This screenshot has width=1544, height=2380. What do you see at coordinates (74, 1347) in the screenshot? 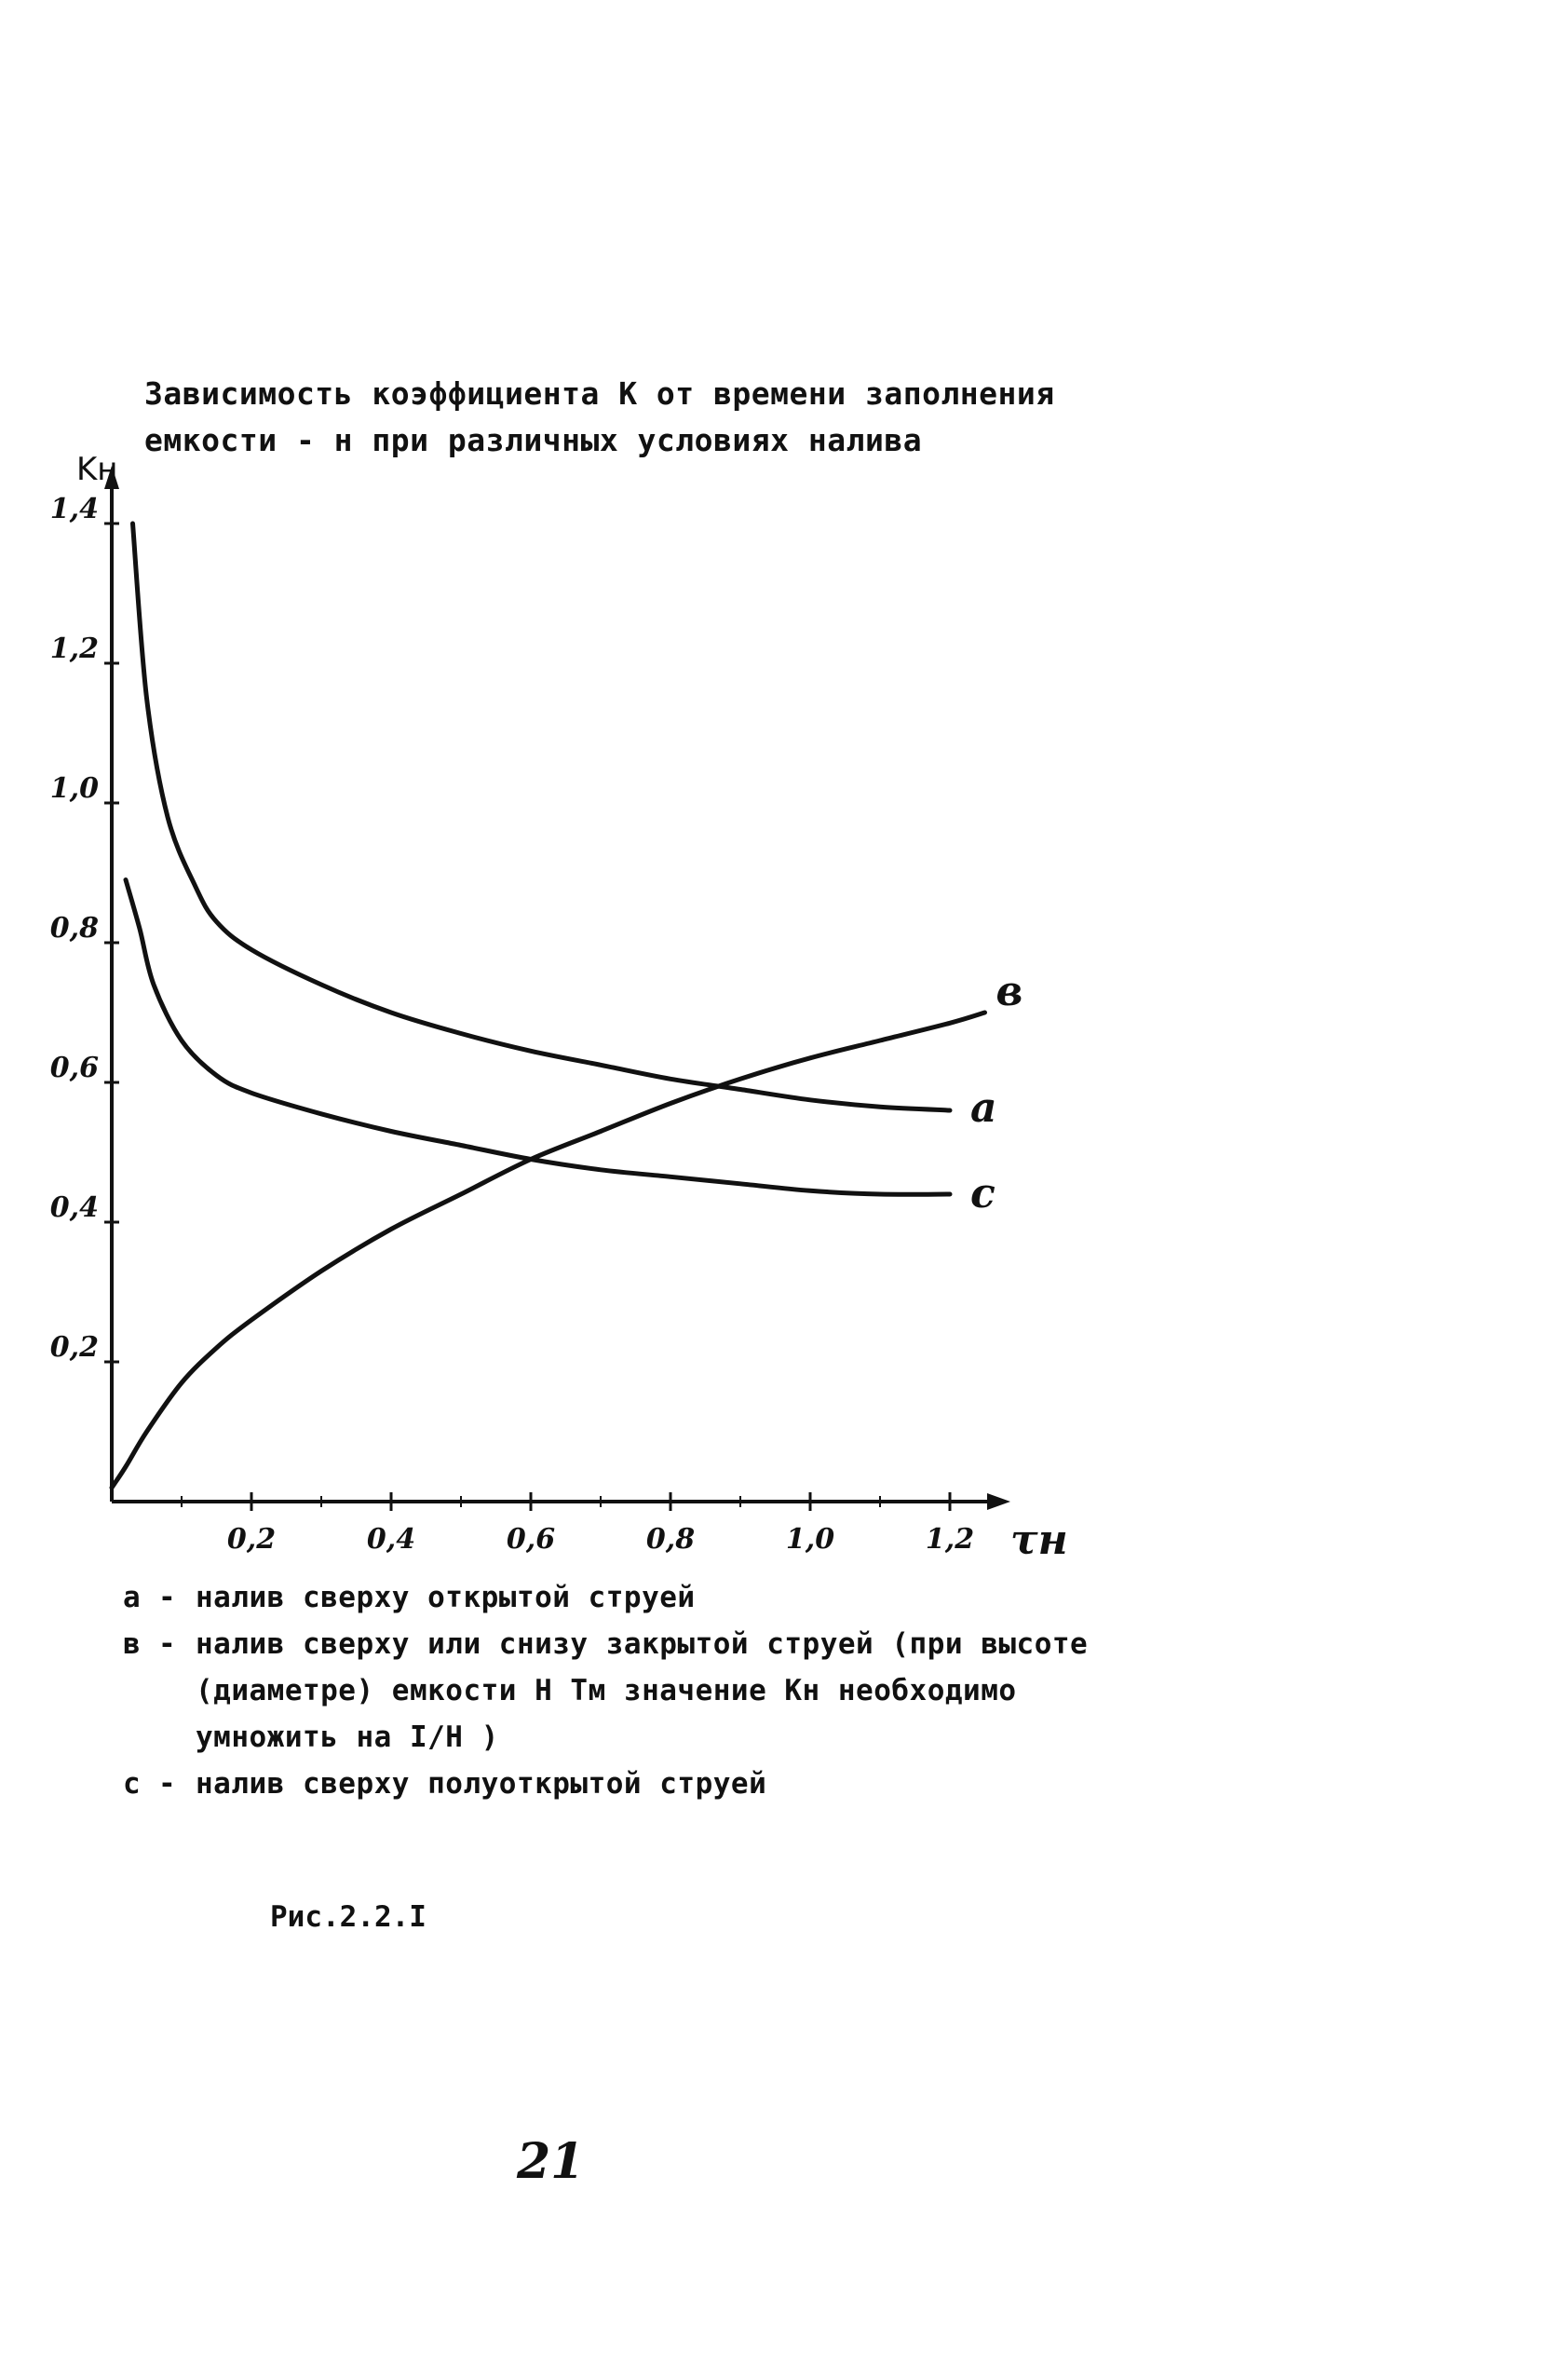
I see `y-tick-label: 0,2` at bounding box center [74, 1347].